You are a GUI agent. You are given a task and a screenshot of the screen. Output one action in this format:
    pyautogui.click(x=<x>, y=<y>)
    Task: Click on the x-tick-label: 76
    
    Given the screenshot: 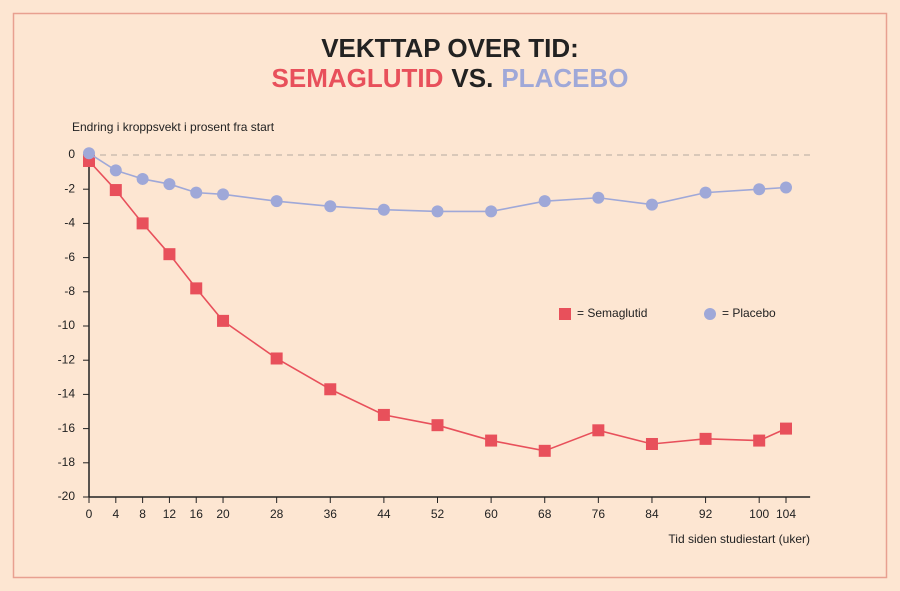 What is the action you would take?
    pyautogui.click(x=599, y=514)
    